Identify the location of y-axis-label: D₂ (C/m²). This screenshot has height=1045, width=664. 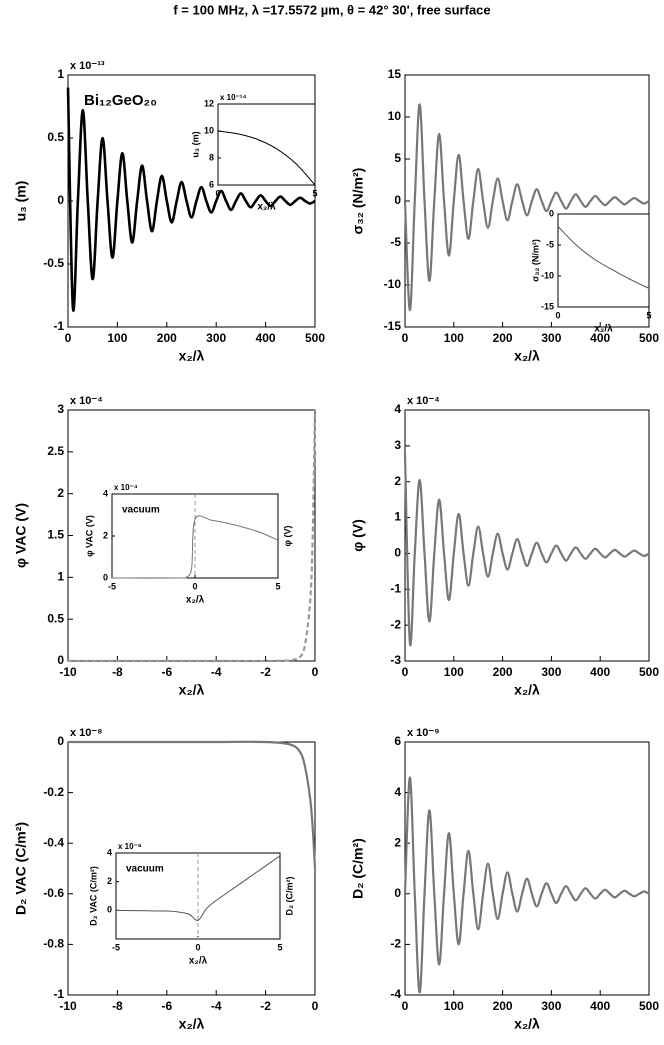
(358, 868).